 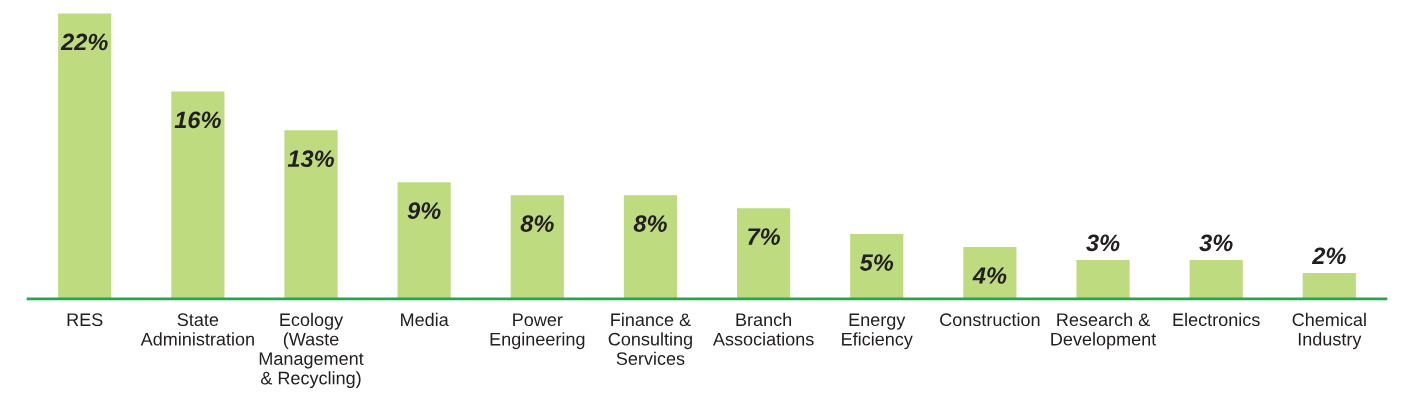 What do you see at coordinates (763, 329) in the screenshot?
I see `x-tick-label: Branch Associations` at bounding box center [763, 329].